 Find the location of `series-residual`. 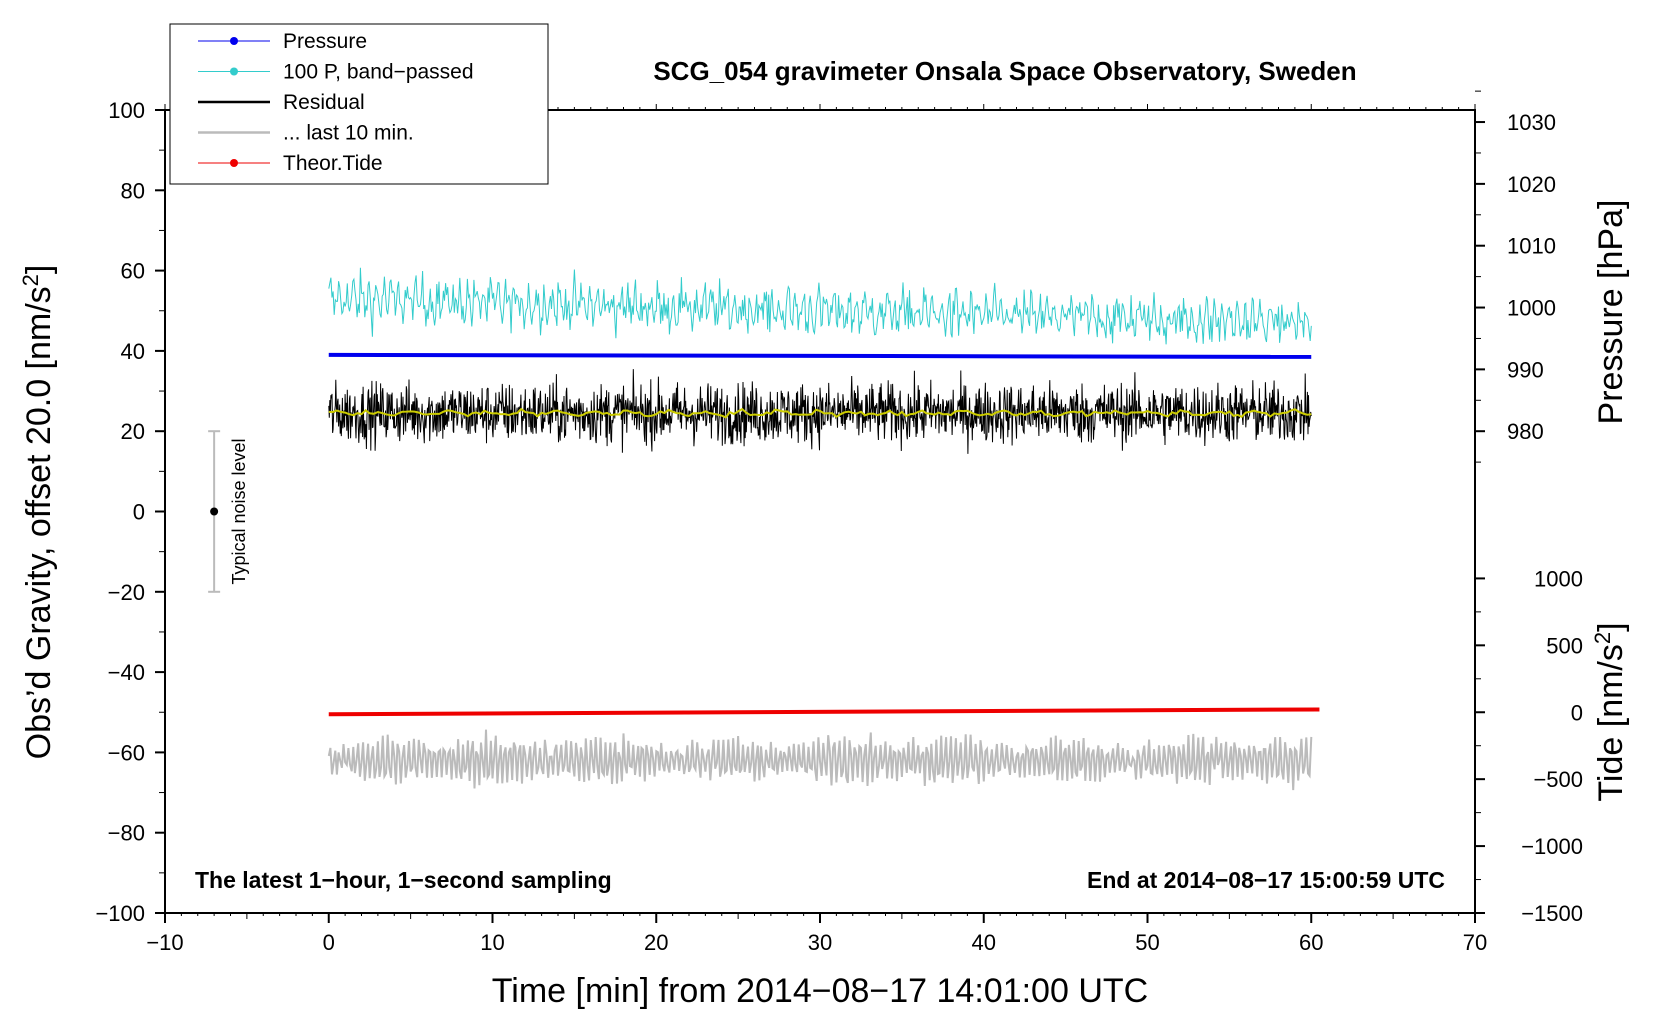

series-residual is located at coordinates (820, 411).